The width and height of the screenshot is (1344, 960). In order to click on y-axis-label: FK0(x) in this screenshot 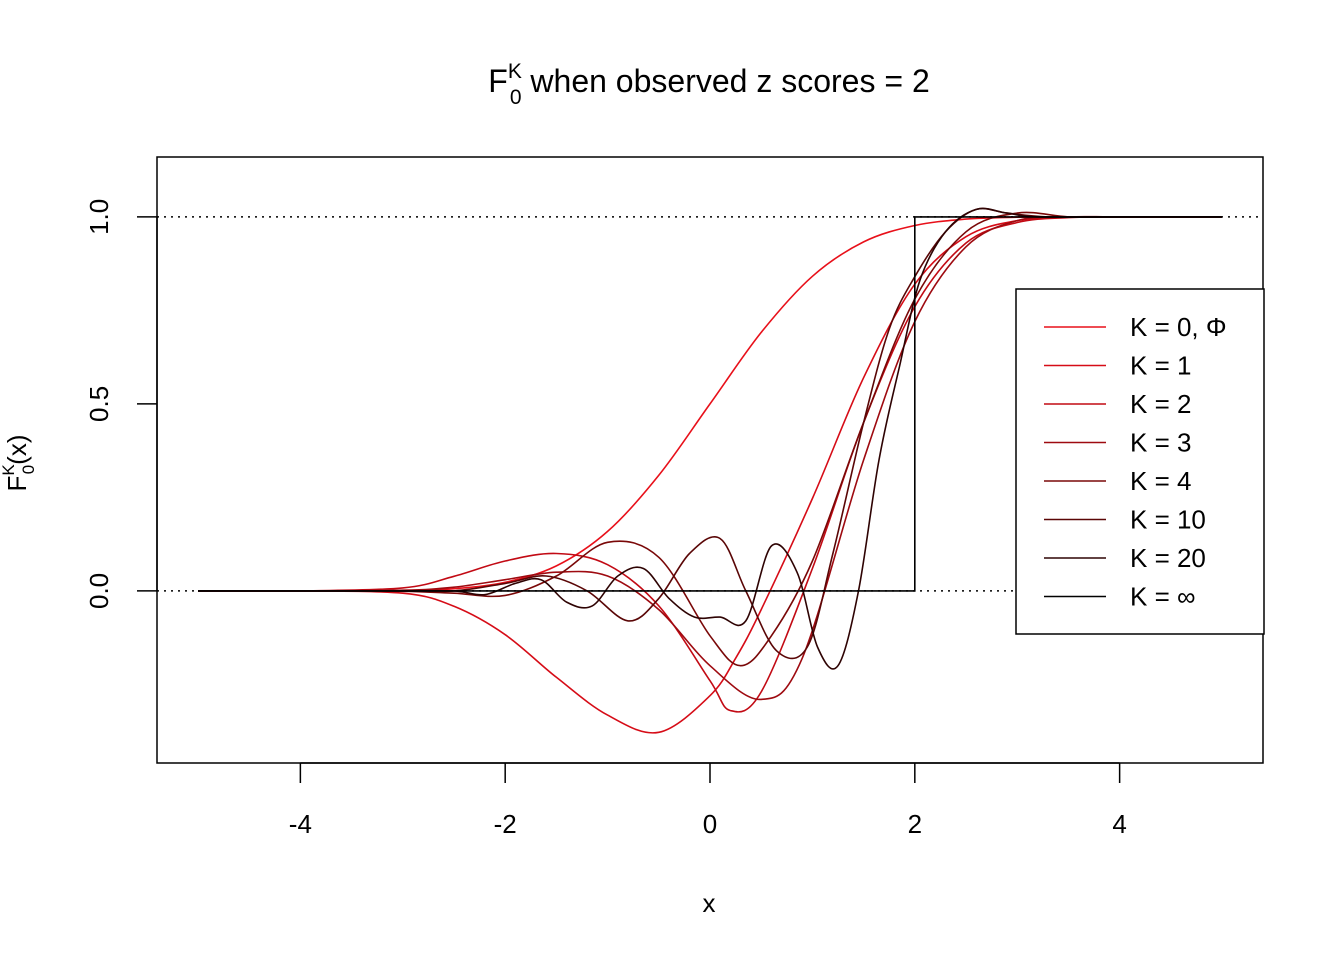, I will do `click(19, 462)`.